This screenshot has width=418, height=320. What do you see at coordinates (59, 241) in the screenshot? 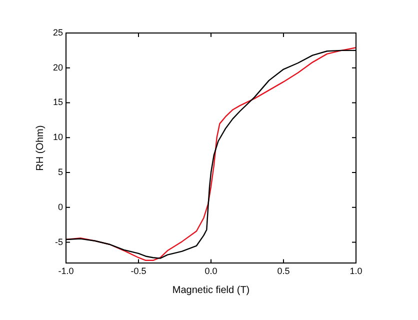
I see `y-tick-label: -5` at bounding box center [59, 241].